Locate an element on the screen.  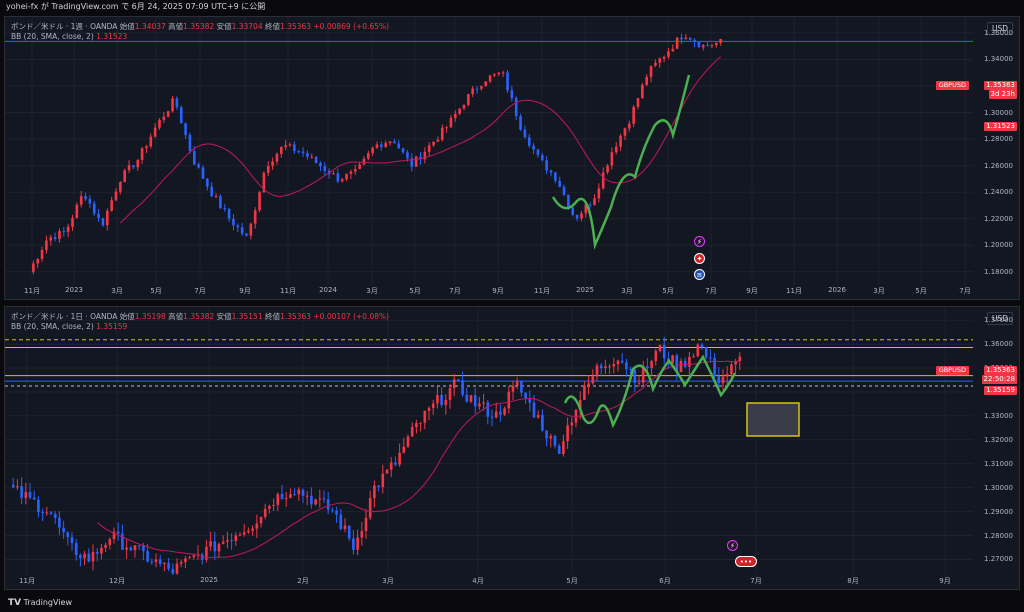
daily-bb-value: 1.35159 is located at coordinates (112, 326).